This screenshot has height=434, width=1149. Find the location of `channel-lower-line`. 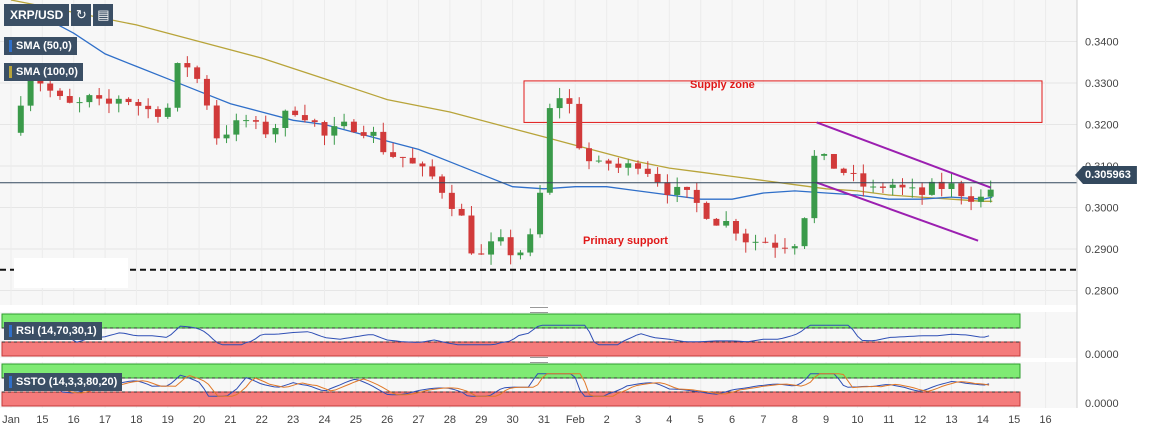

channel-lower-line is located at coordinates (897, 211).